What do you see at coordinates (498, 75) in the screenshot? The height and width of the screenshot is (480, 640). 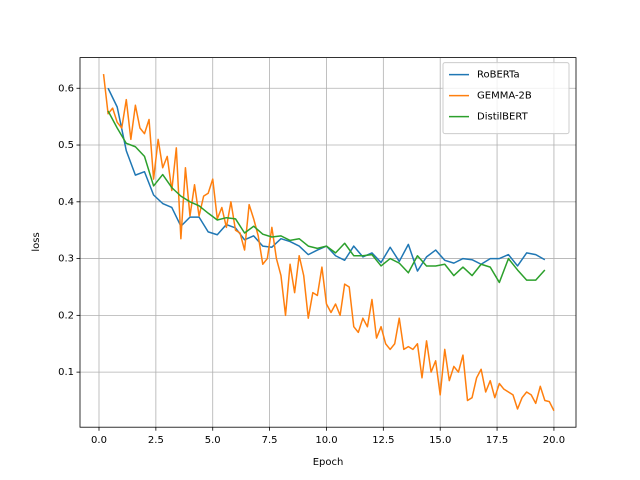 I see `legend-label: RoBERTa` at bounding box center [498, 75].